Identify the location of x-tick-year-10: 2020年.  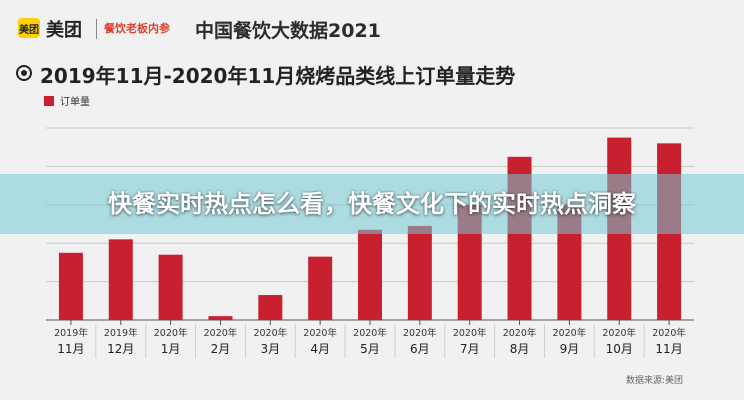
(520, 333).